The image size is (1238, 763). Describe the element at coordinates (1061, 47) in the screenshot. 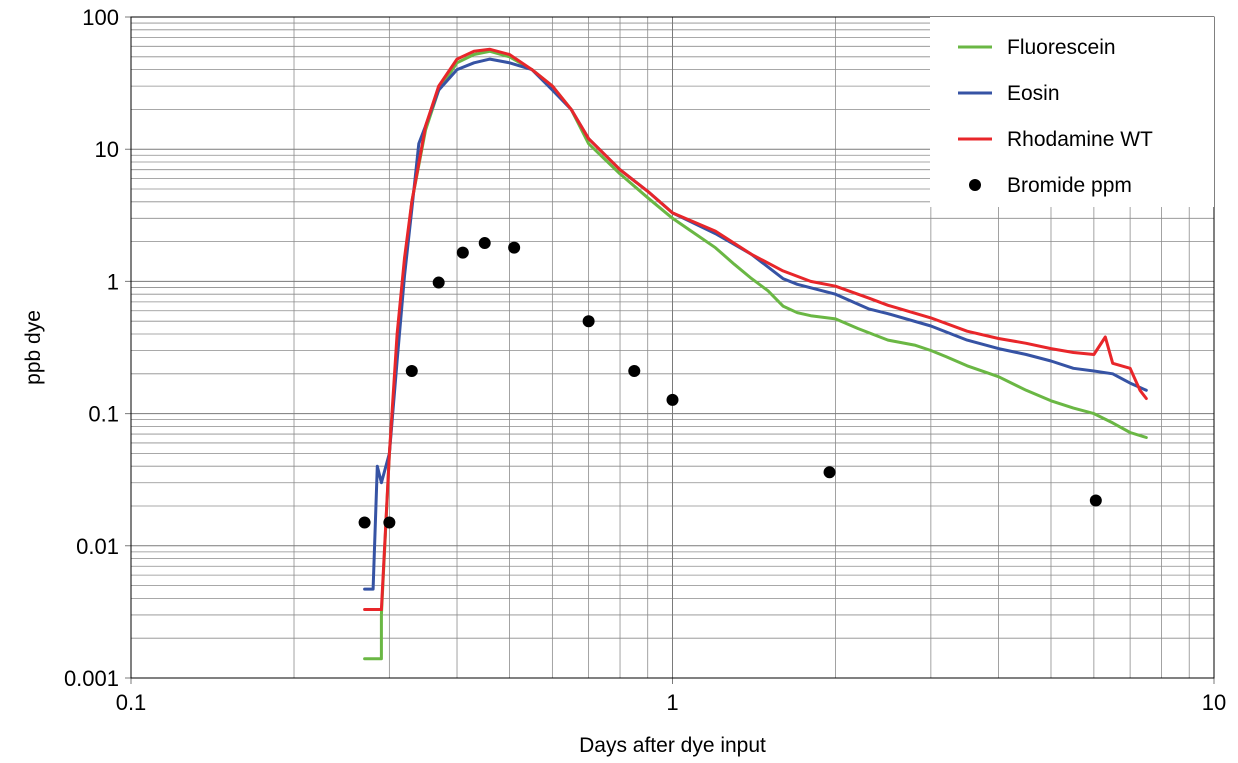

I see `legend-label-fluorescein: Fluorescein` at that location.